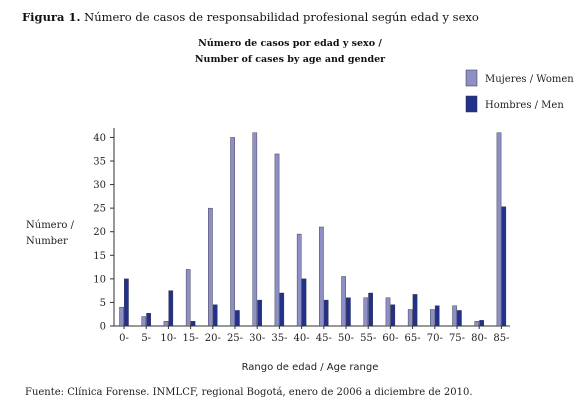 Image resolution: width=580 pixels, height=404 pixels. What do you see at coordinates (290, 59) in the screenshot?
I see `chart-title-line2: Number of cases by age and gender` at bounding box center [290, 59].